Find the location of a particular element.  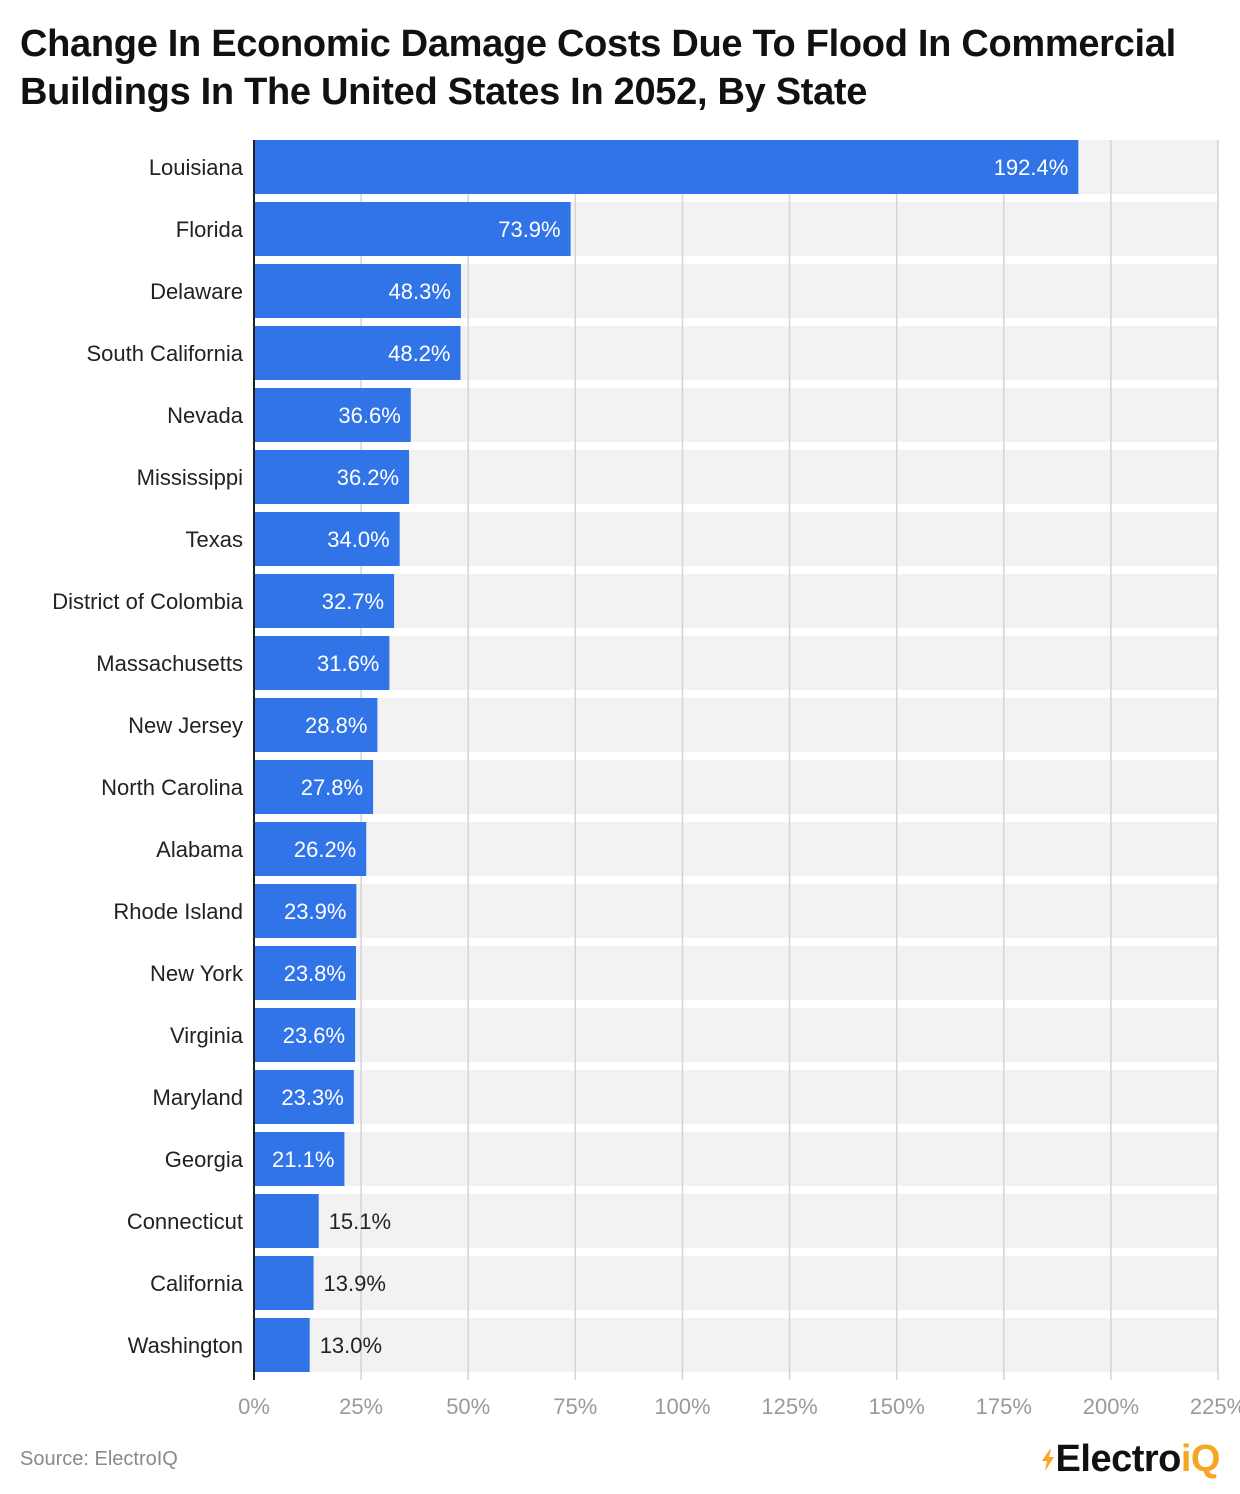

category-label: Virginia is located at coordinates (207, 1035).